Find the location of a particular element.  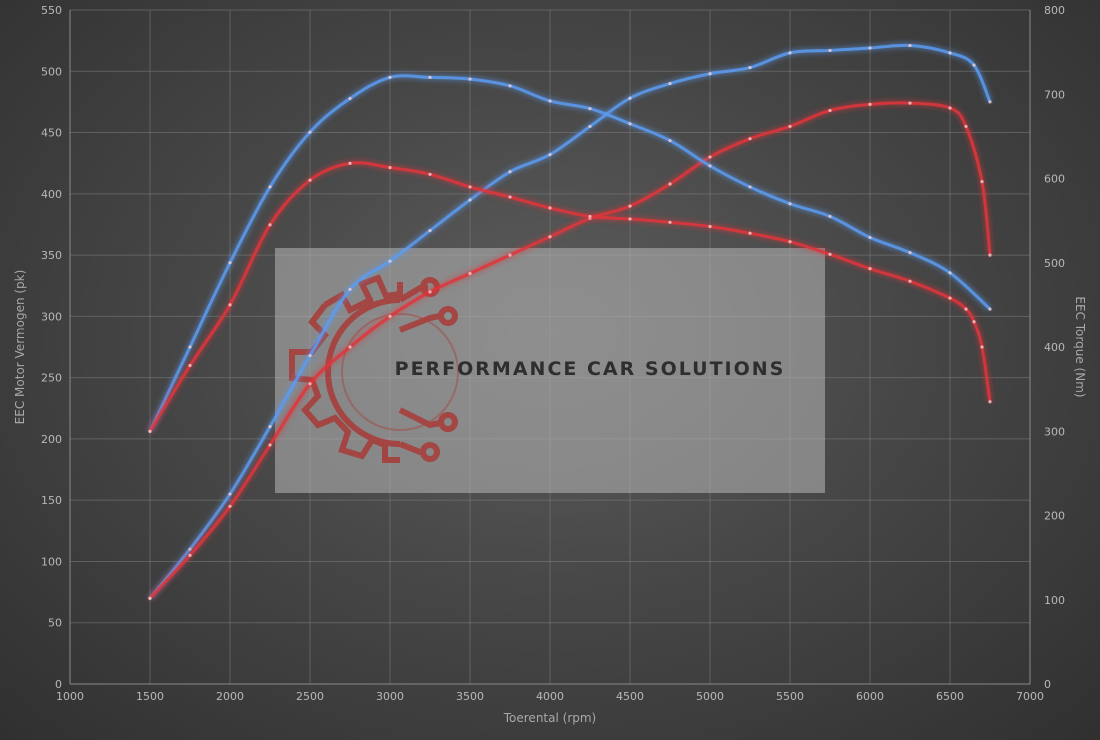

x-tick-label: 6000 is located at coordinates (870, 696).